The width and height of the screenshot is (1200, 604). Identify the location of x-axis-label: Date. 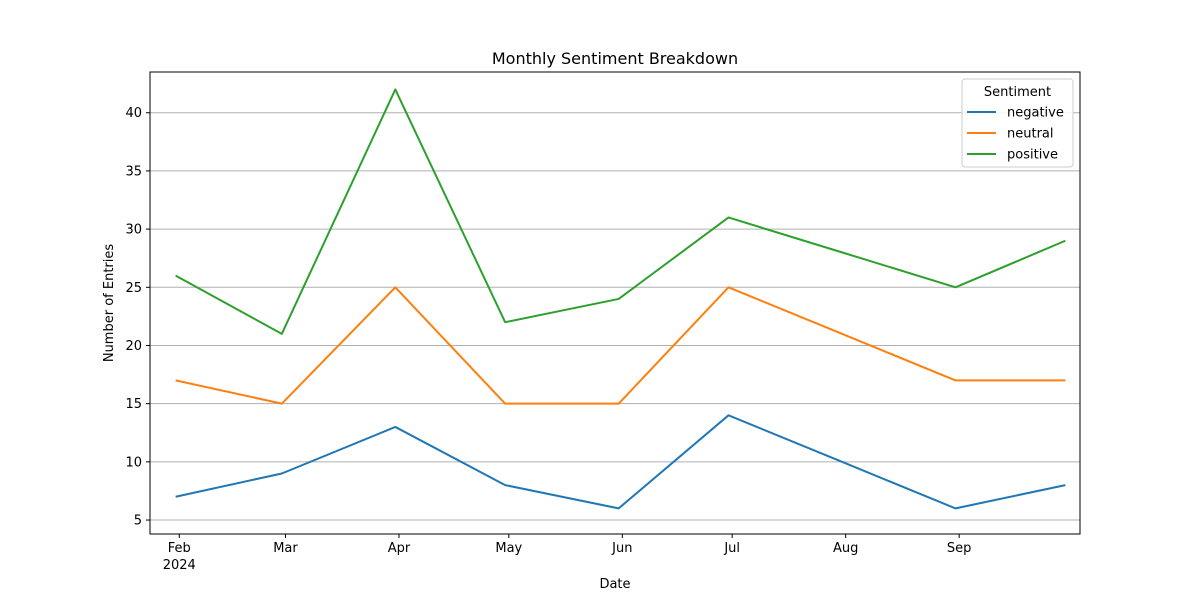
(614, 584).